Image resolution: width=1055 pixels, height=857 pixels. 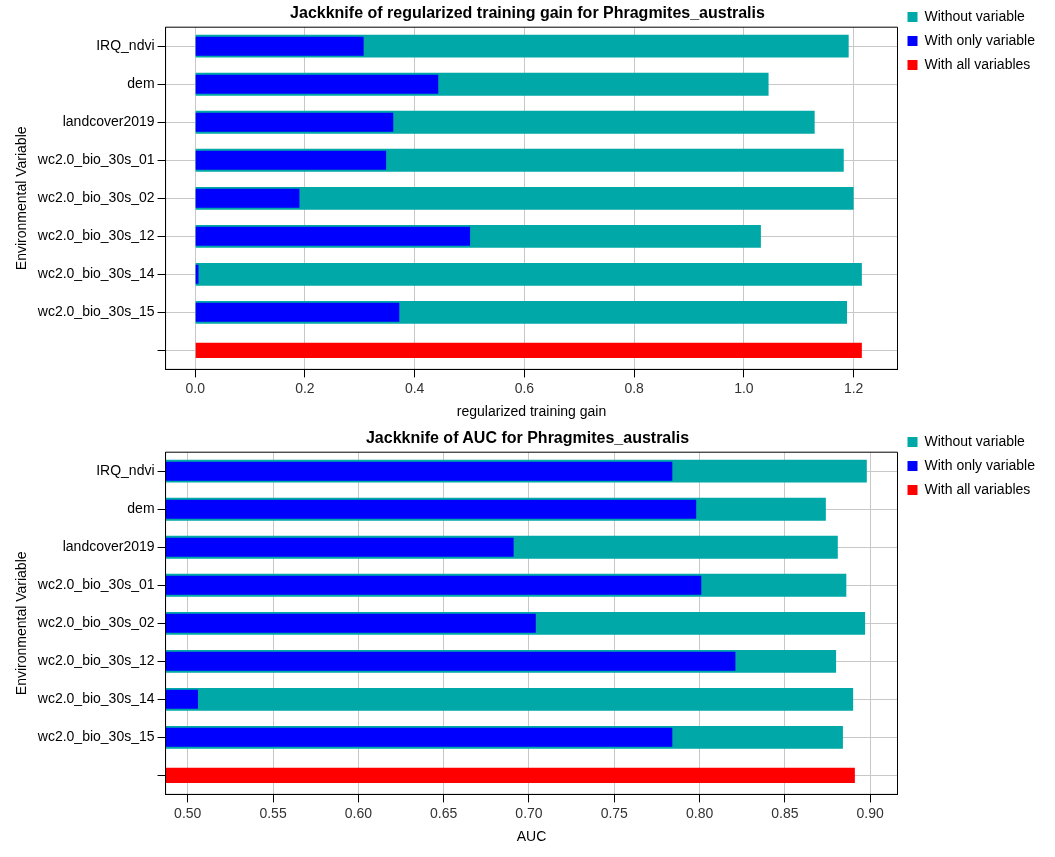 I want to click on chart-title: Jackknife of AUC for Phragmites_australis, so click(x=527, y=438).